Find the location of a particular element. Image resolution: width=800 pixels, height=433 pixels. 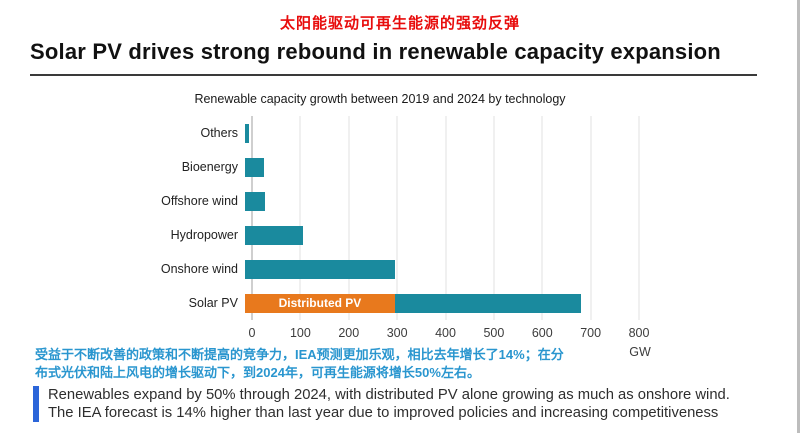

chart-row: Bioenergy is located at coordinates (400, 167).